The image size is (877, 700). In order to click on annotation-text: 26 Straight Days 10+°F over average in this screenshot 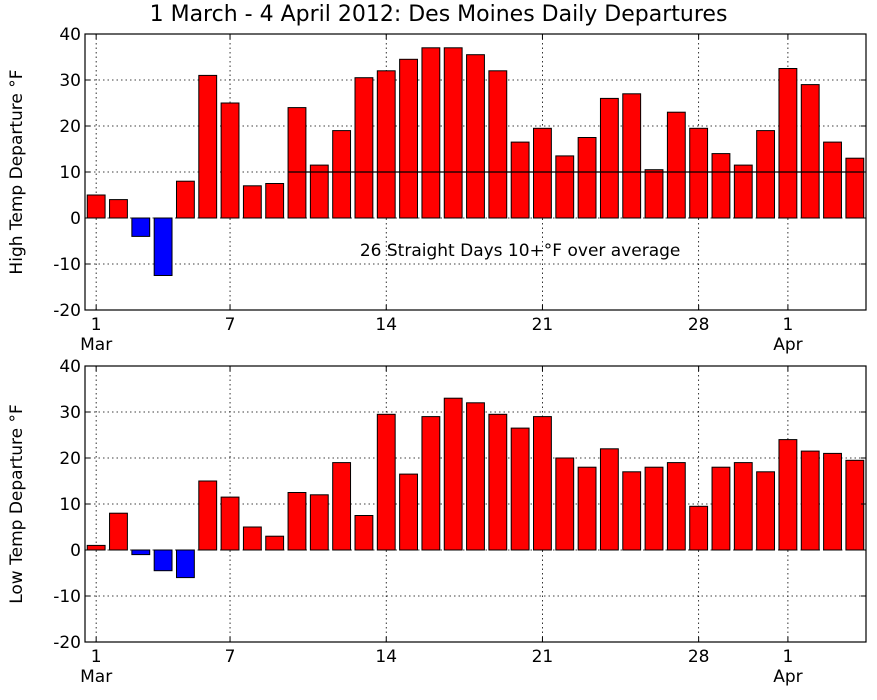, I will do `click(520, 251)`.